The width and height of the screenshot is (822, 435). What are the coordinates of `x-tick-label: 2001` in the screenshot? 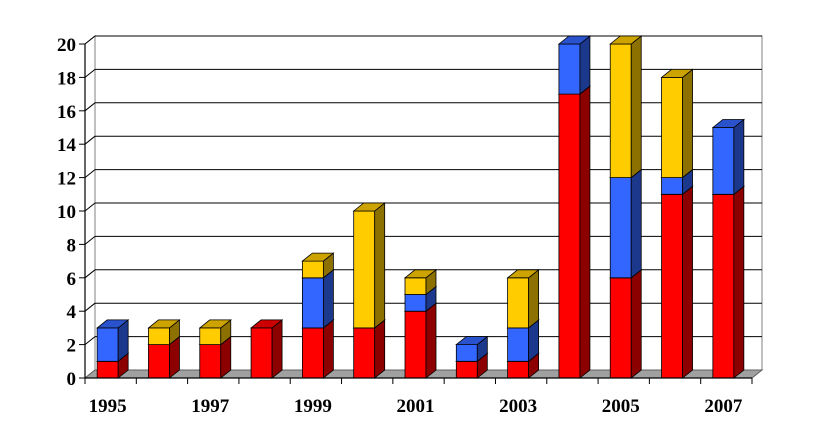 It's located at (416, 406).